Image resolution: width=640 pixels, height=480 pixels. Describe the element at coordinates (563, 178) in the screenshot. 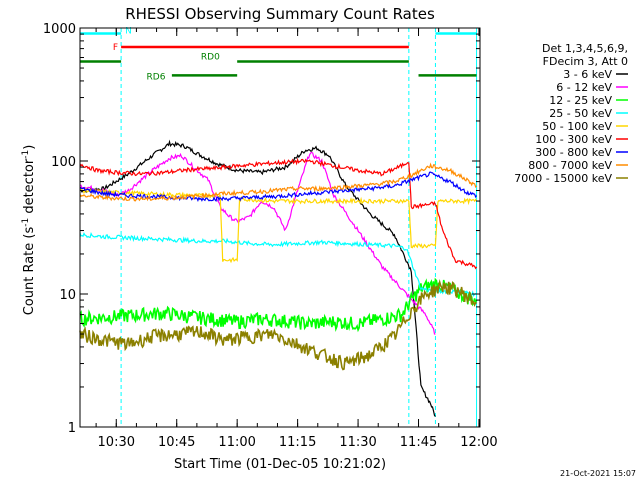

I see `legend-entry-label: 7000 - 15000 keV` at that location.